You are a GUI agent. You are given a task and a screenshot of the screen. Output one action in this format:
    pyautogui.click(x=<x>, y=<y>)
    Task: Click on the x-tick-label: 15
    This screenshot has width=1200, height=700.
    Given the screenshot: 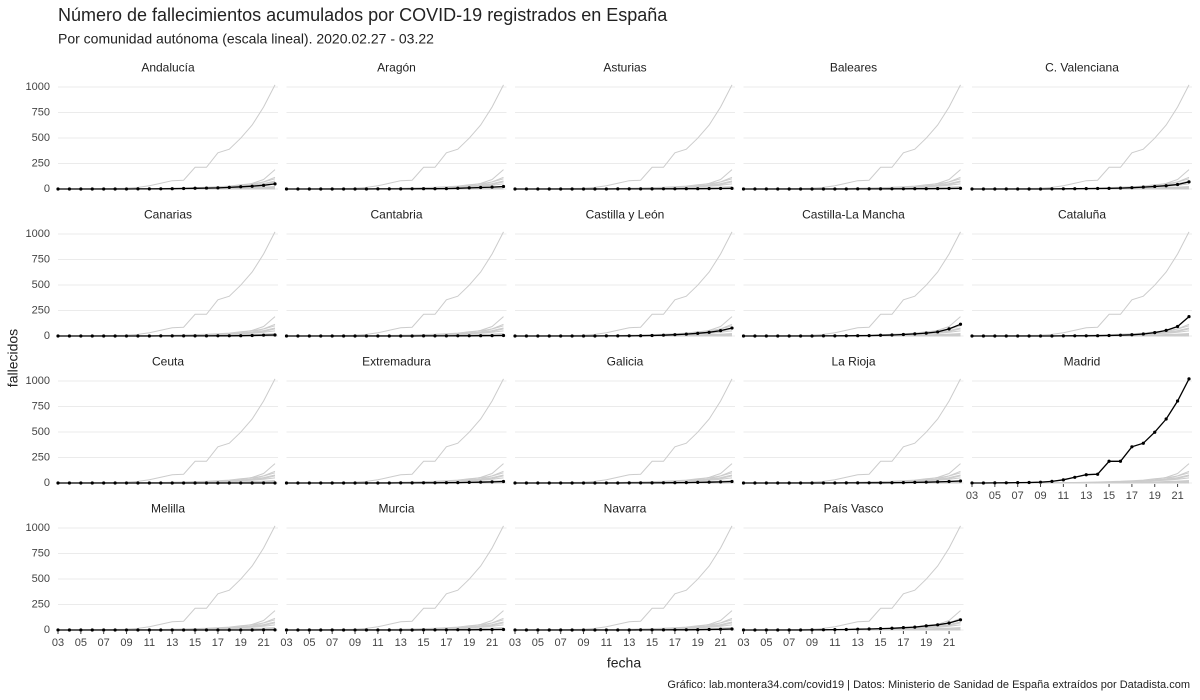 What is the action you would take?
    pyautogui.click(x=880, y=643)
    